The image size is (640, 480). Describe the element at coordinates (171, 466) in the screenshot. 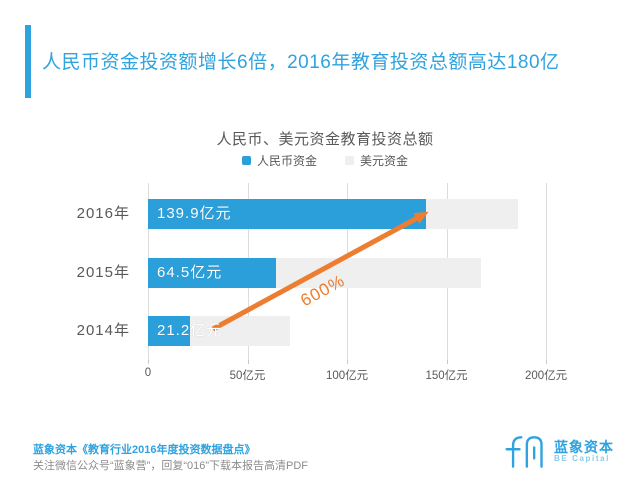

I see `footer-note: 关注微信公众号“蓝象营”，回复“016”下载本报告高清PDF` at that location.